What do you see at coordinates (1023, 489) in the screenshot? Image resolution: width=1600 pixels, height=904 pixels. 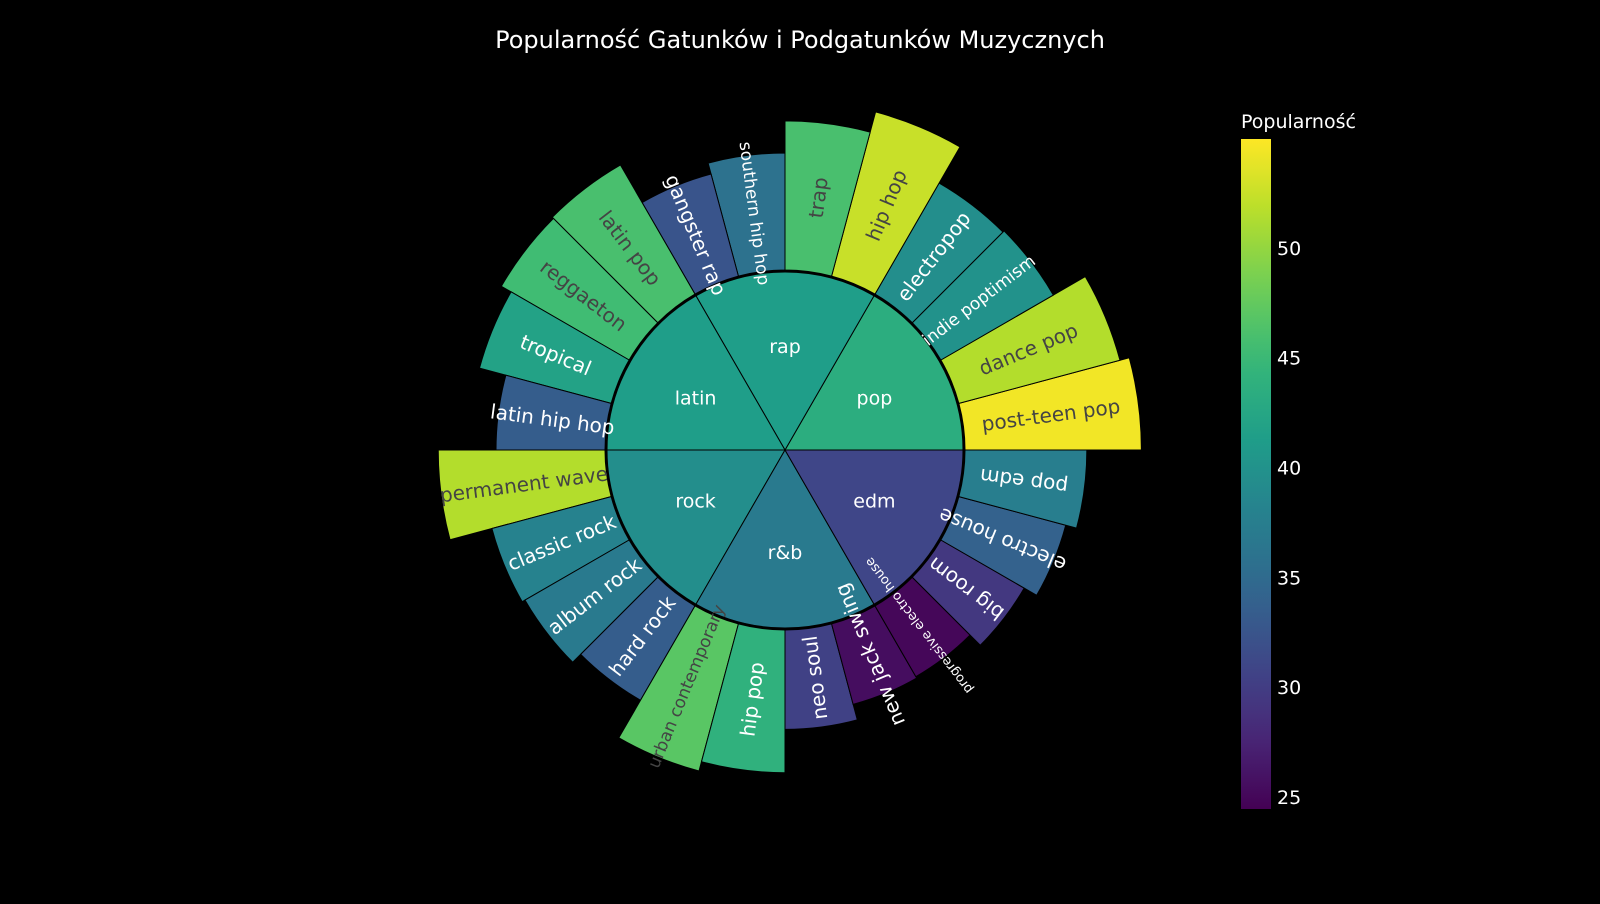 I see `sector-edm-pop-edm` at bounding box center [1023, 489].